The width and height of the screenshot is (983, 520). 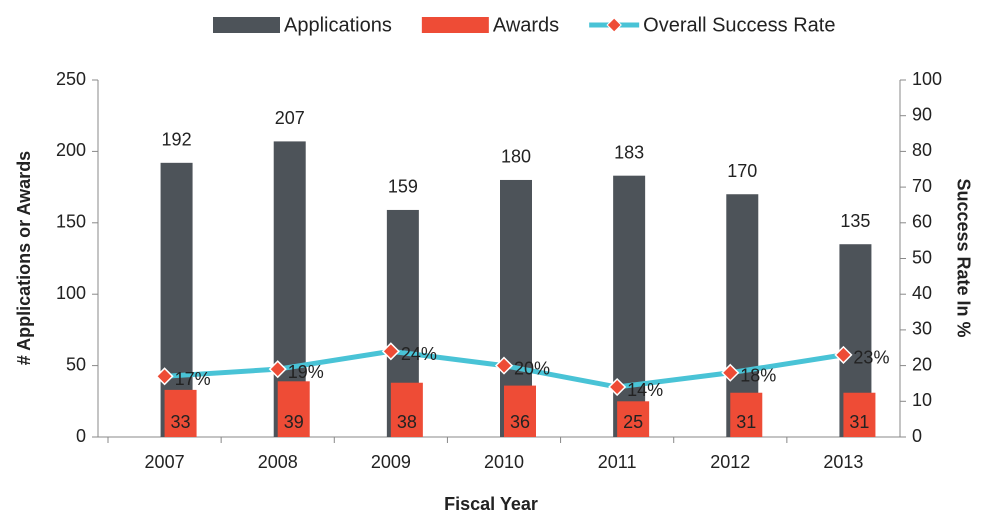 I want to click on legend-label: Overall Success Rate, so click(x=739, y=25).